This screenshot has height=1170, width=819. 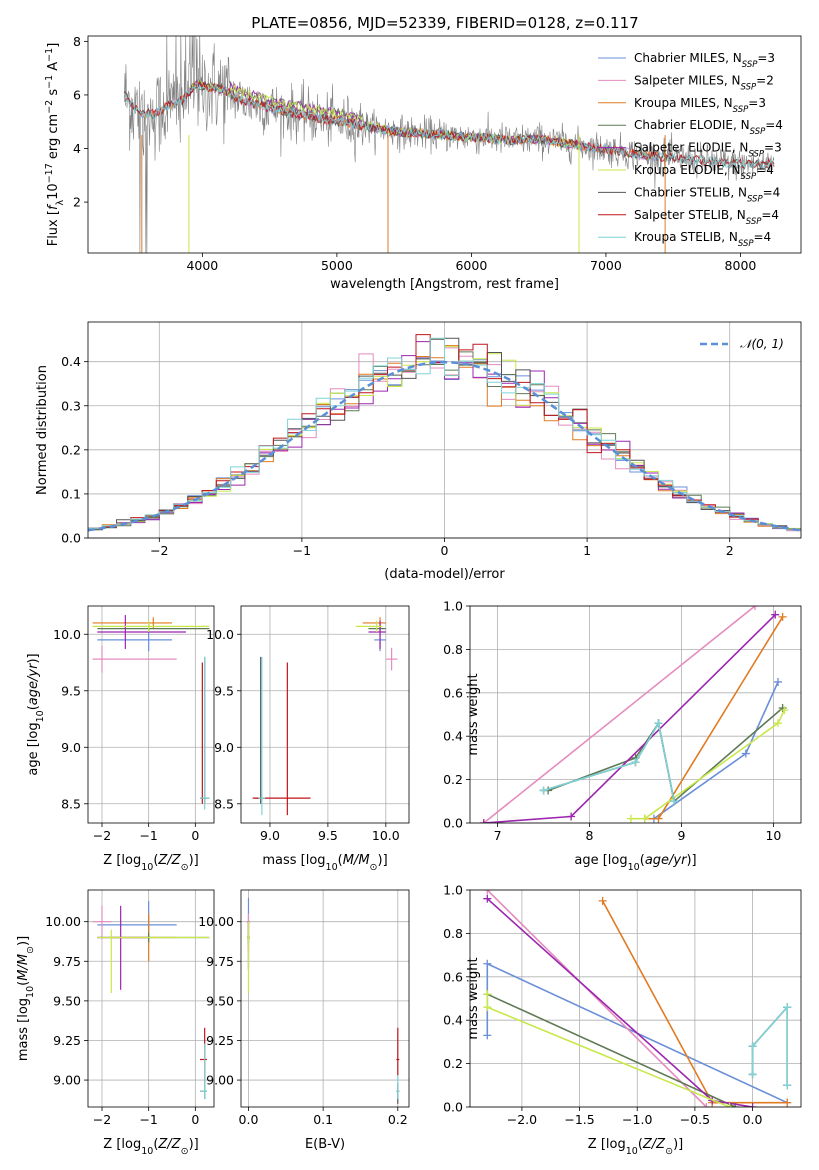 What do you see at coordinates (71, 449) in the screenshot?
I see `tick-label-y: 0.2` at bounding box center [71, 449].